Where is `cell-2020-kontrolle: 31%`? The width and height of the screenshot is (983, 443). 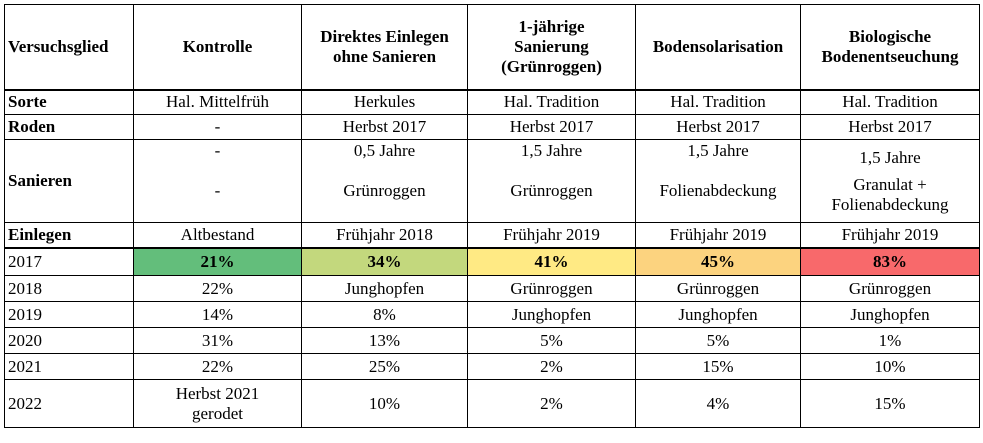 cell-2020-kontrolle: 31% is located at coordinates (217, 340).